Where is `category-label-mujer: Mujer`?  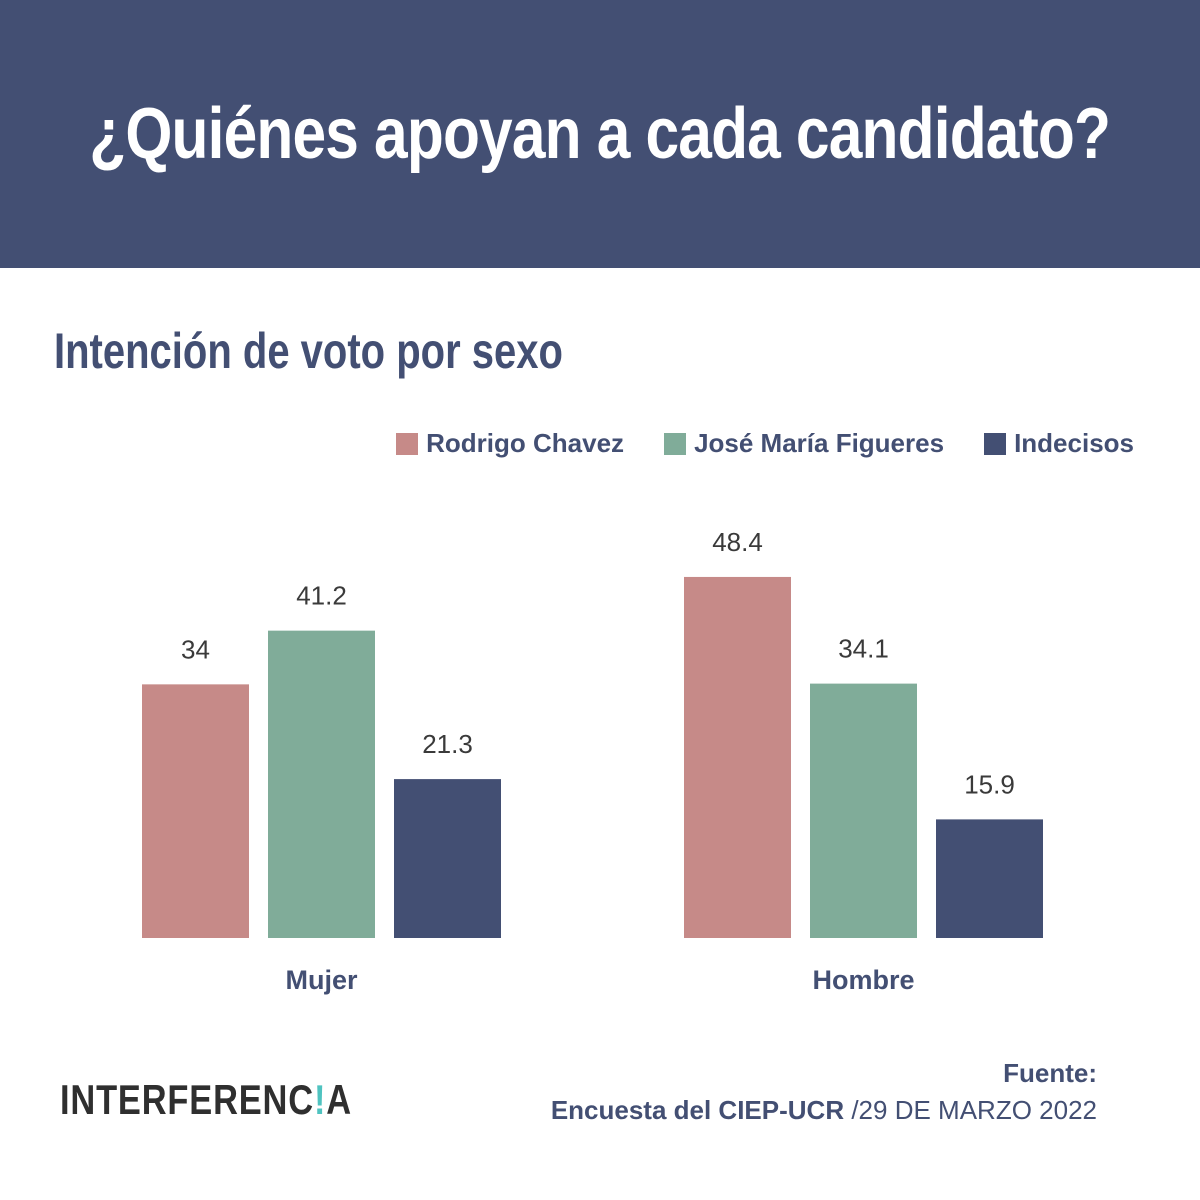
category-label-mujer: Mujer is located at coordinates (321, 980).